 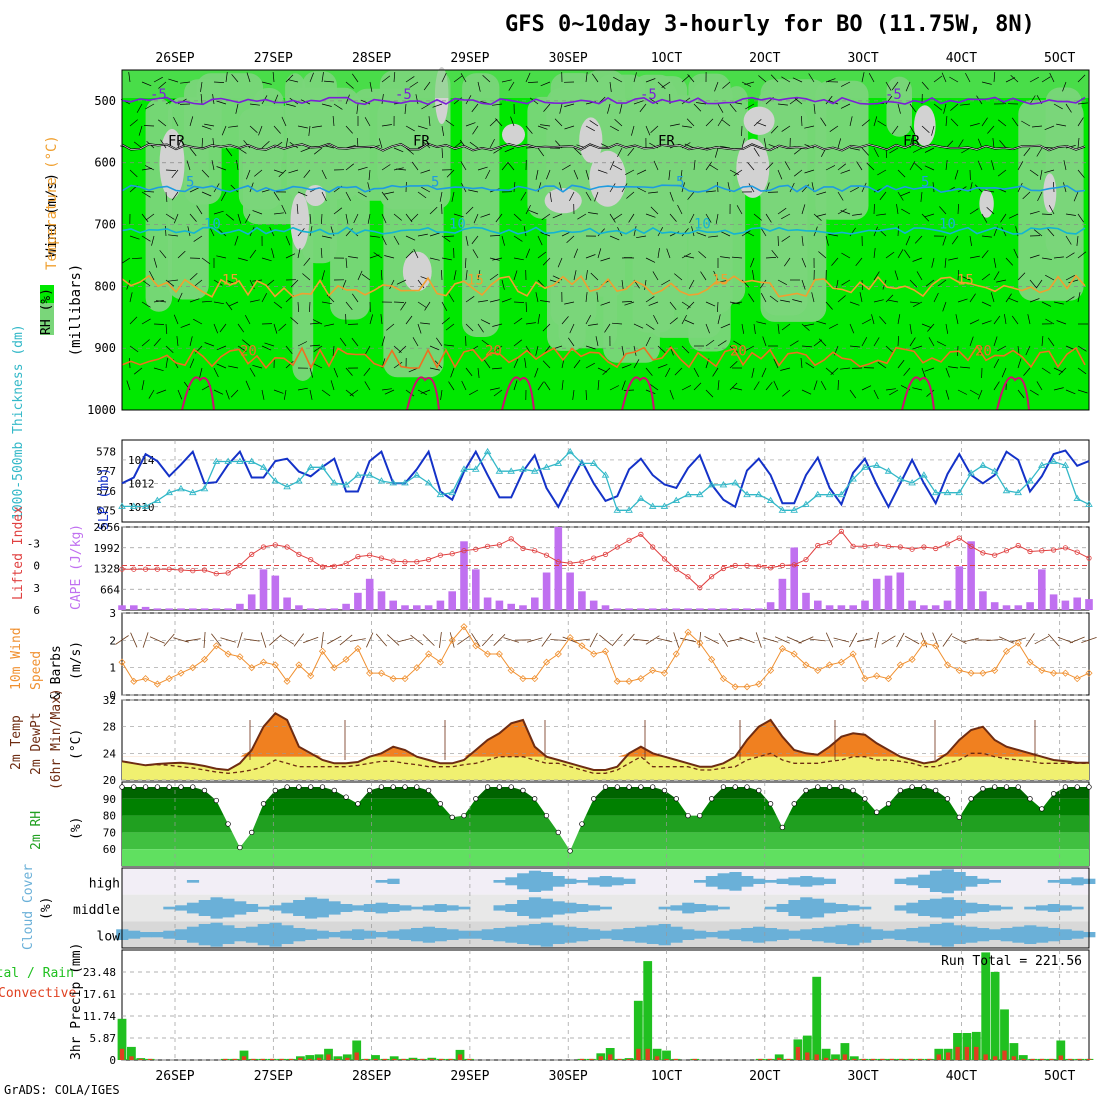 I want to click on isotherm-label: 5, so click(x=435, y=183).